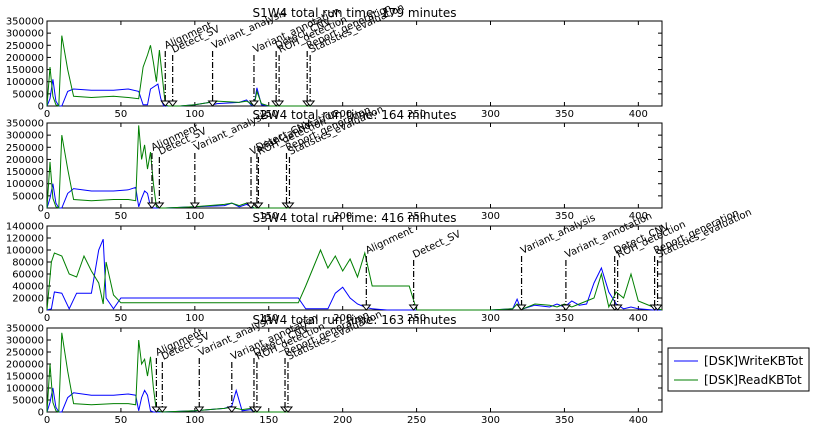  Describe the element at coordinates (754, 361) in the screenshot. I see `legend-label: [DSK]WriteKBTot` at that location.